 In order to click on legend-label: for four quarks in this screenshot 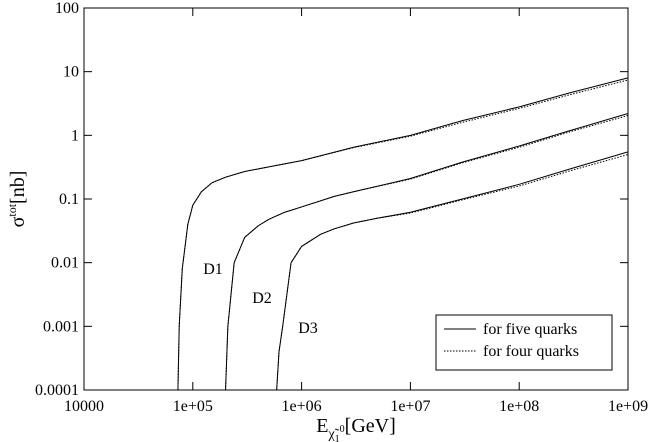, I will do `click(531, 351)`.